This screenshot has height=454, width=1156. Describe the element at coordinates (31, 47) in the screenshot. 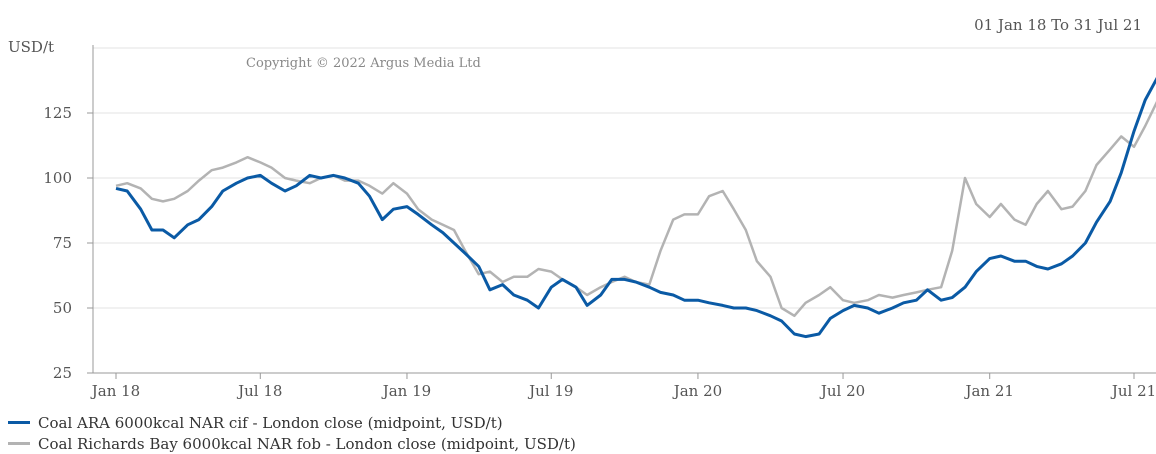

I see `y-axis-unit-label: USD/t` at that location.